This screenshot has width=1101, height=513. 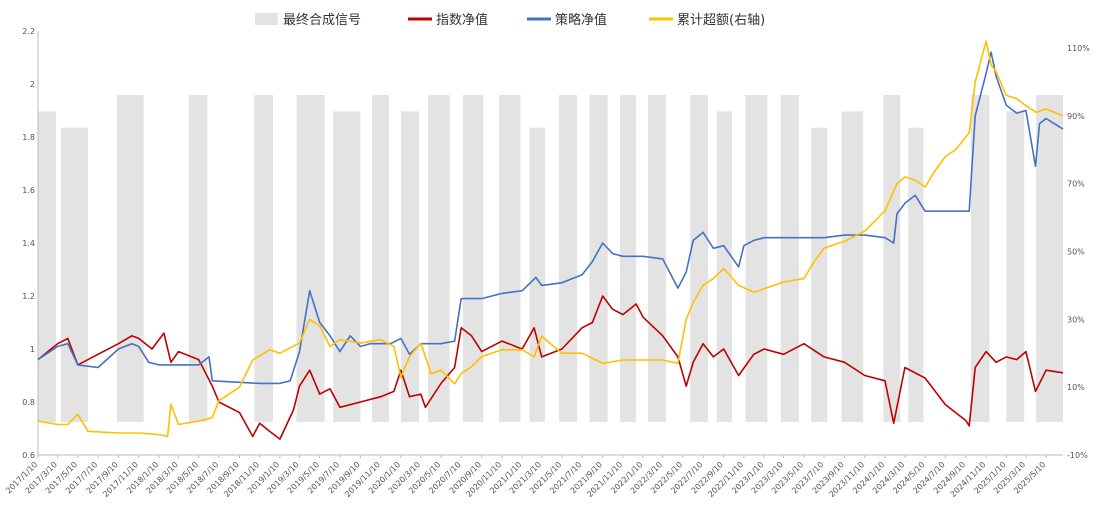 What do you see at coordinates (322, 20) in the screenshot?
I see `legend-label-signal: 最终合成信号` at bounding box center [322, 20].